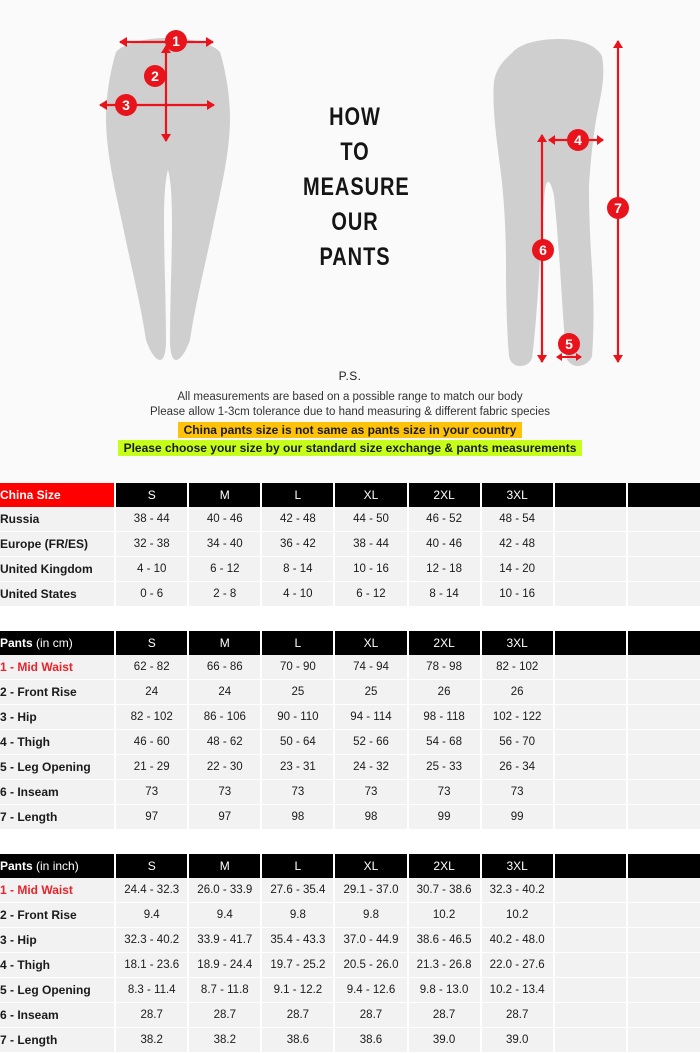  I want to click on cell-m: 26.0 - 33.9, so click(225, 890).